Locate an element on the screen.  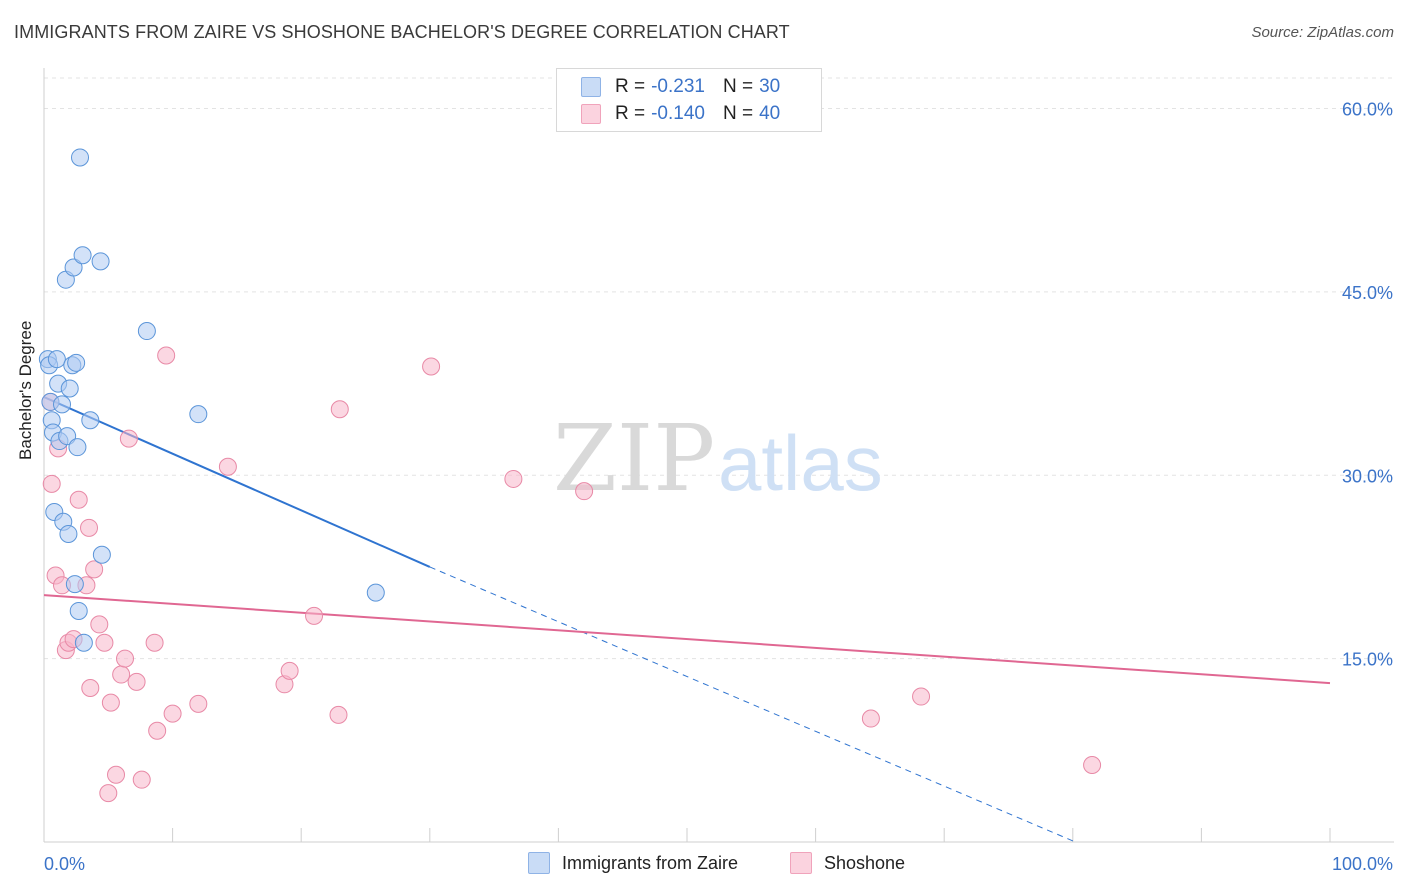
legend-item-zaire: Immigrants from Zaire is located at coordinates (633, 863).